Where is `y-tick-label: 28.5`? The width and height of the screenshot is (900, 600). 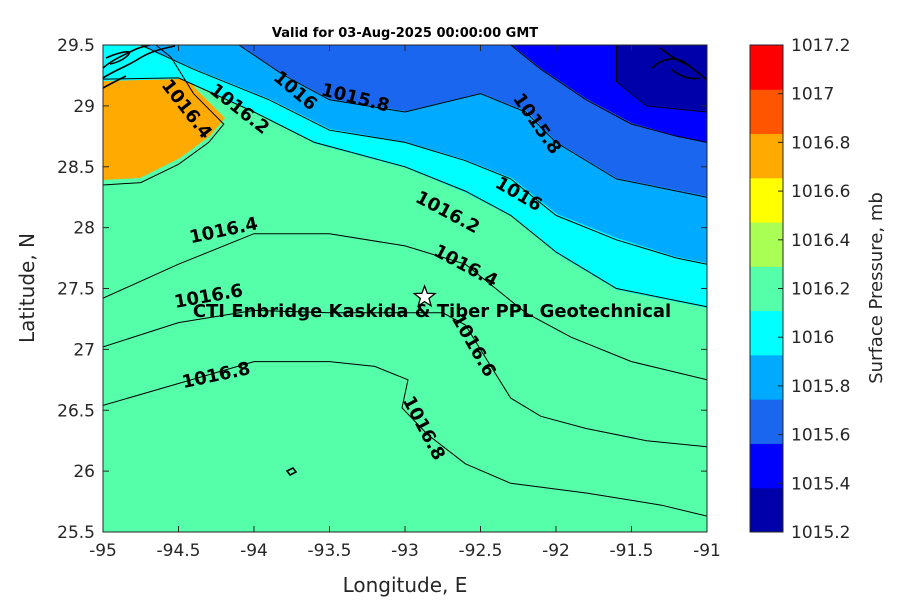 y-tick-label: 28.5 is located at coordinates (76, 168).